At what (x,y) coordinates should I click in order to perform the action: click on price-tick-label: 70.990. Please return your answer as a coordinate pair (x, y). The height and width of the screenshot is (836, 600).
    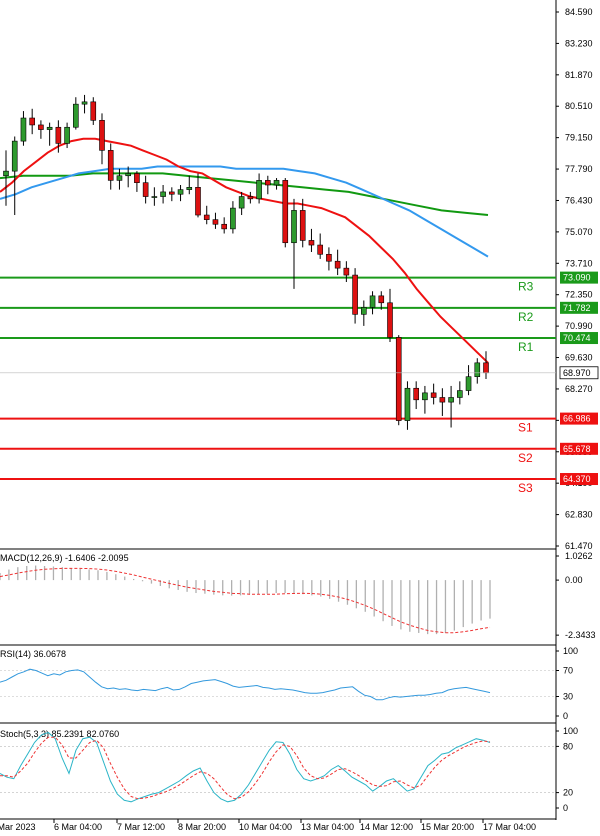
    Looking at the image, I should click on (579, 326).